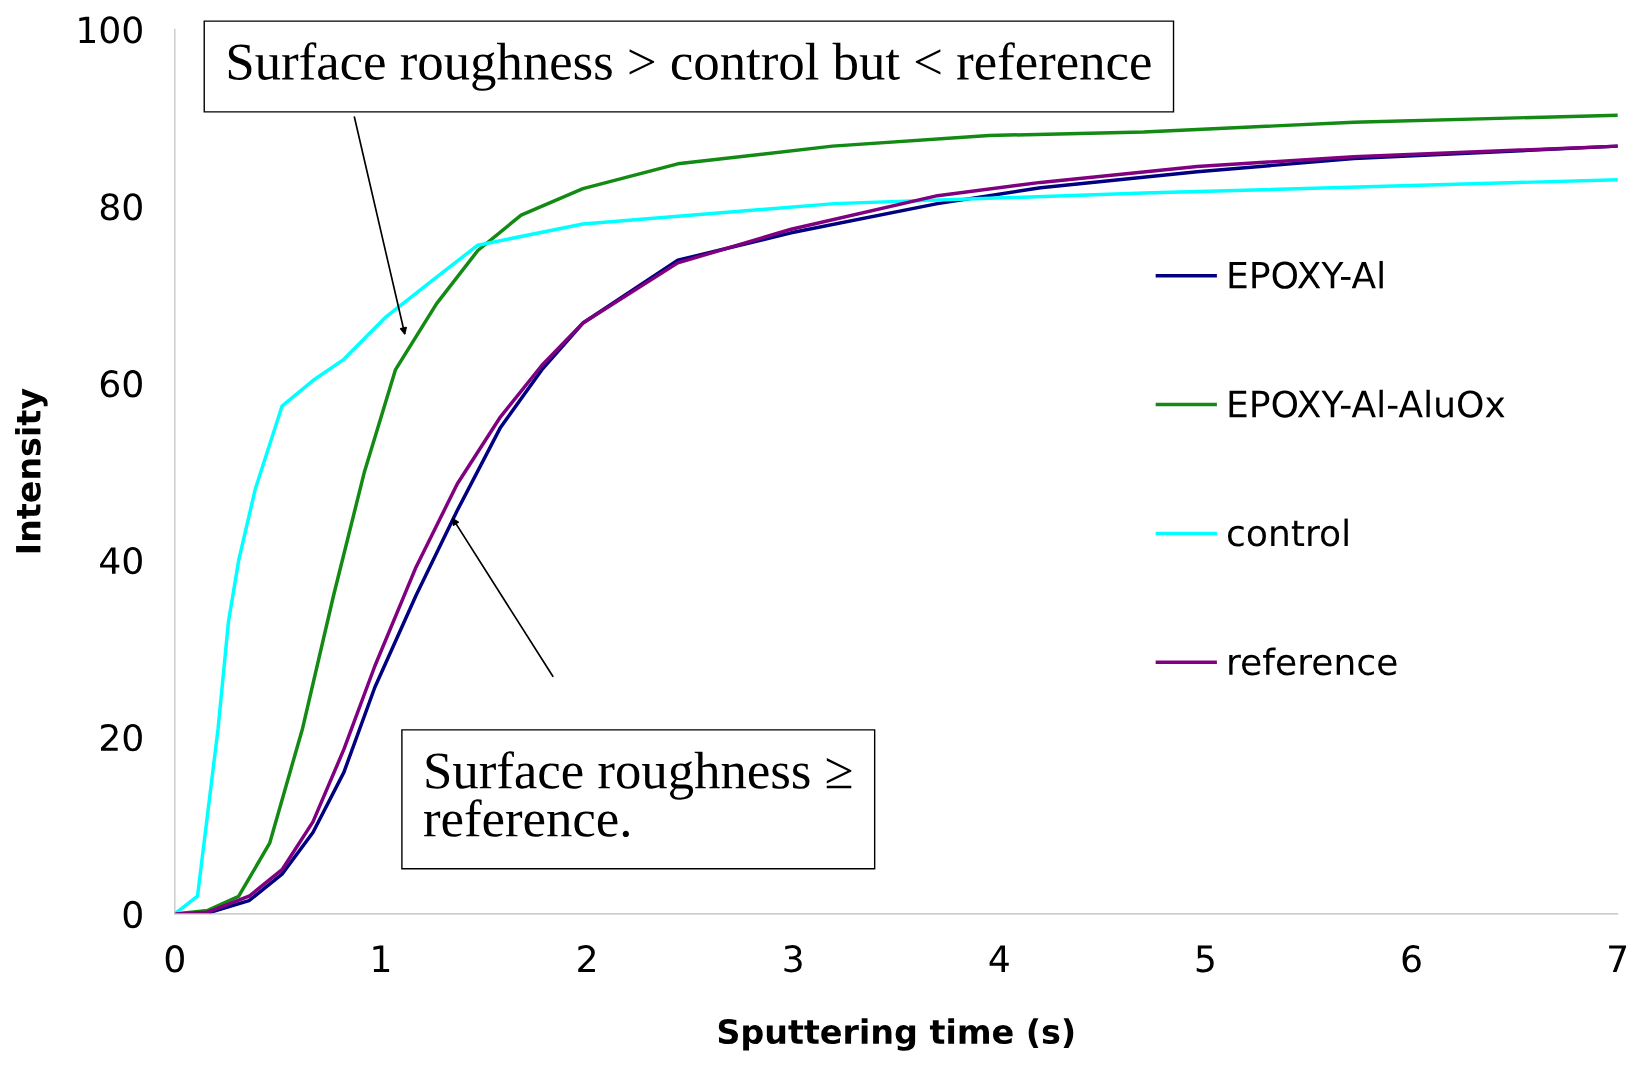  Describe the element at coordinates (1618, 958) in the screenshot. I see `x-tick-label: 7` at that location.